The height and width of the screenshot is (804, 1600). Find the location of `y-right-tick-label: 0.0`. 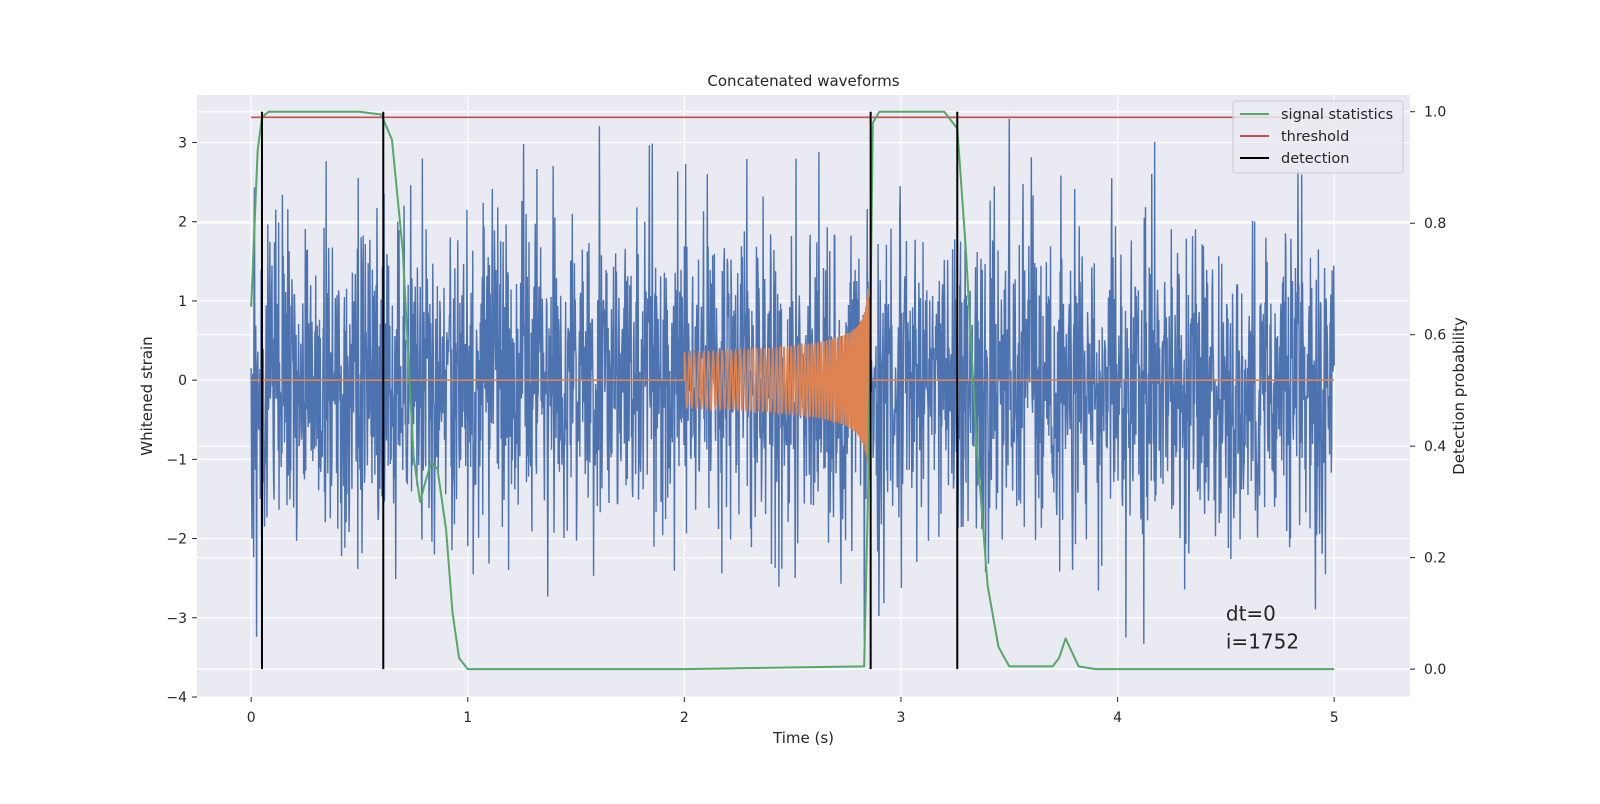

y-right-tick-label: 0.0 is located at coordinates (1435, 670).